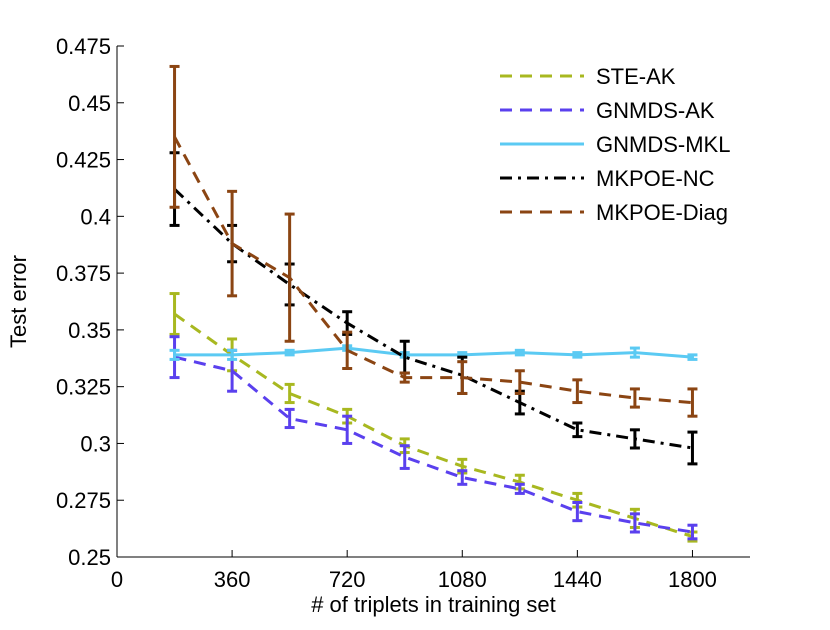 This screenshot has height=630, width=830. I want to click on y-tick: 0.45, so click(96, 103).